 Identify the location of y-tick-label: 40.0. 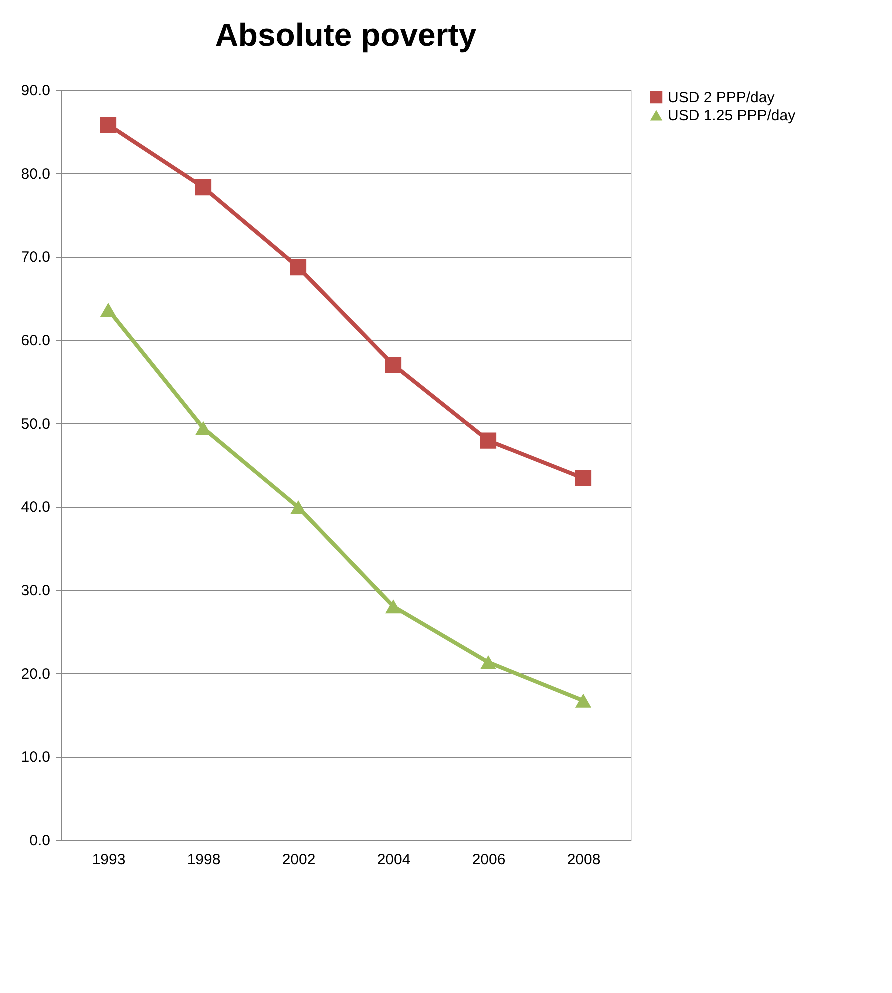
(35, 507).